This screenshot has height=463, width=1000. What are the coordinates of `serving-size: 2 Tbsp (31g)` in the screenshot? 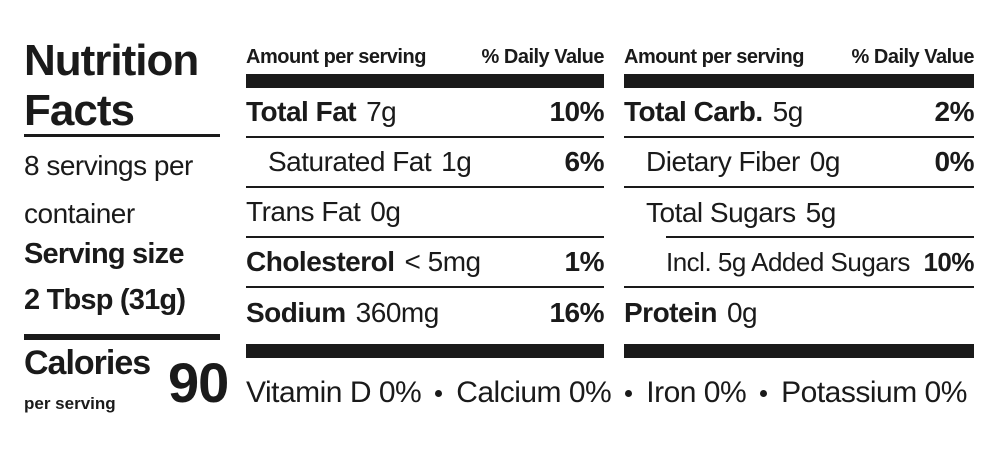 It's located at (105, 300).